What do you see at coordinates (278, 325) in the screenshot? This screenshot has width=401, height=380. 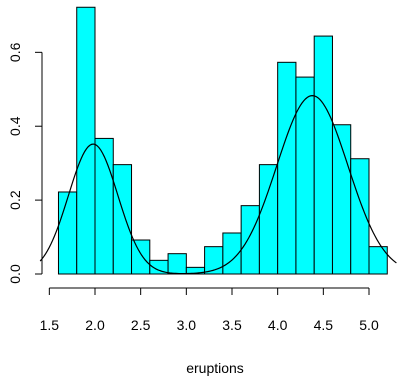 I see `x-tick-label: 4.0` at bounding box center [278, 325].